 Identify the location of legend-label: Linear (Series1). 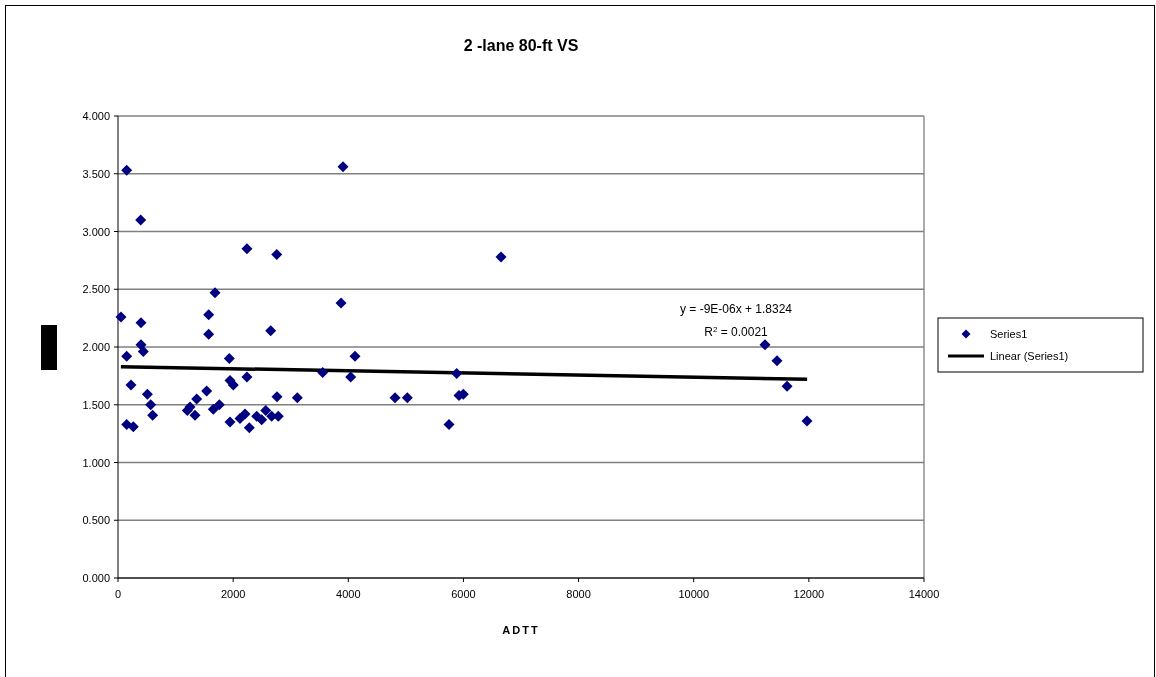
(1029, 356).